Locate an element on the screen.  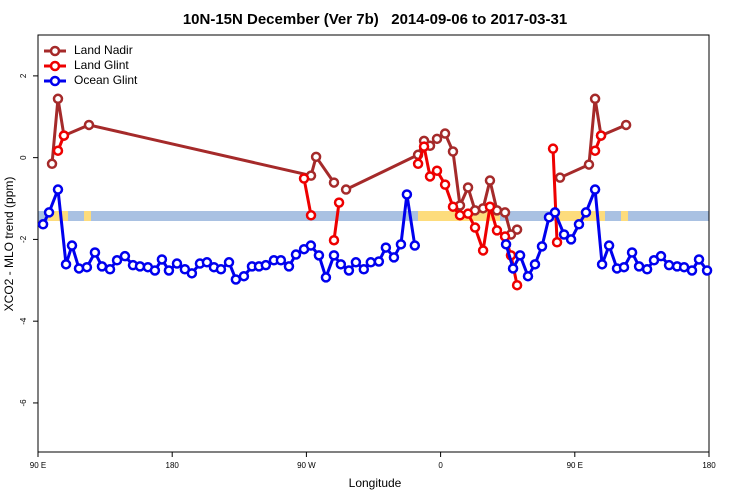
x-tick-label: 180 is located at coordinates (173, 465).